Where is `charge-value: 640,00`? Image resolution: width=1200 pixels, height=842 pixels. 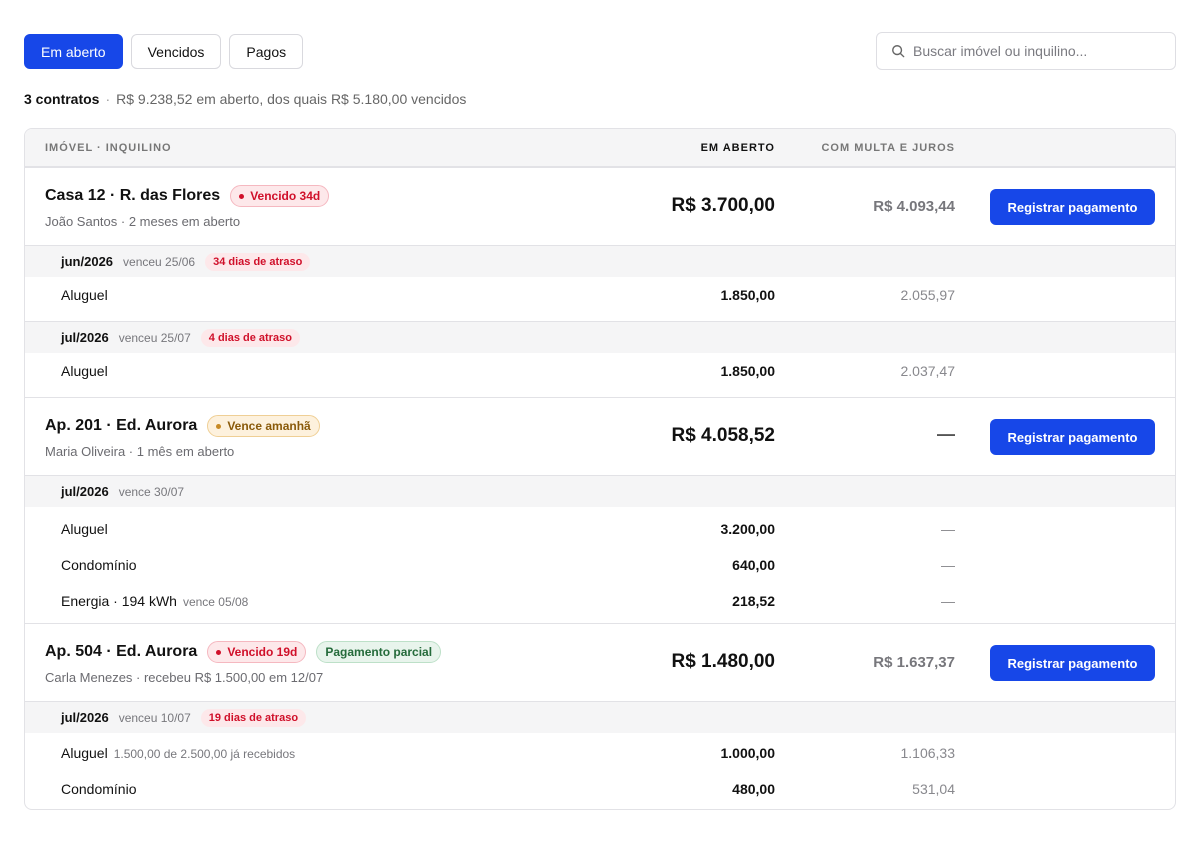
charge-value: 640,00 is located at coordinates (753, 565).